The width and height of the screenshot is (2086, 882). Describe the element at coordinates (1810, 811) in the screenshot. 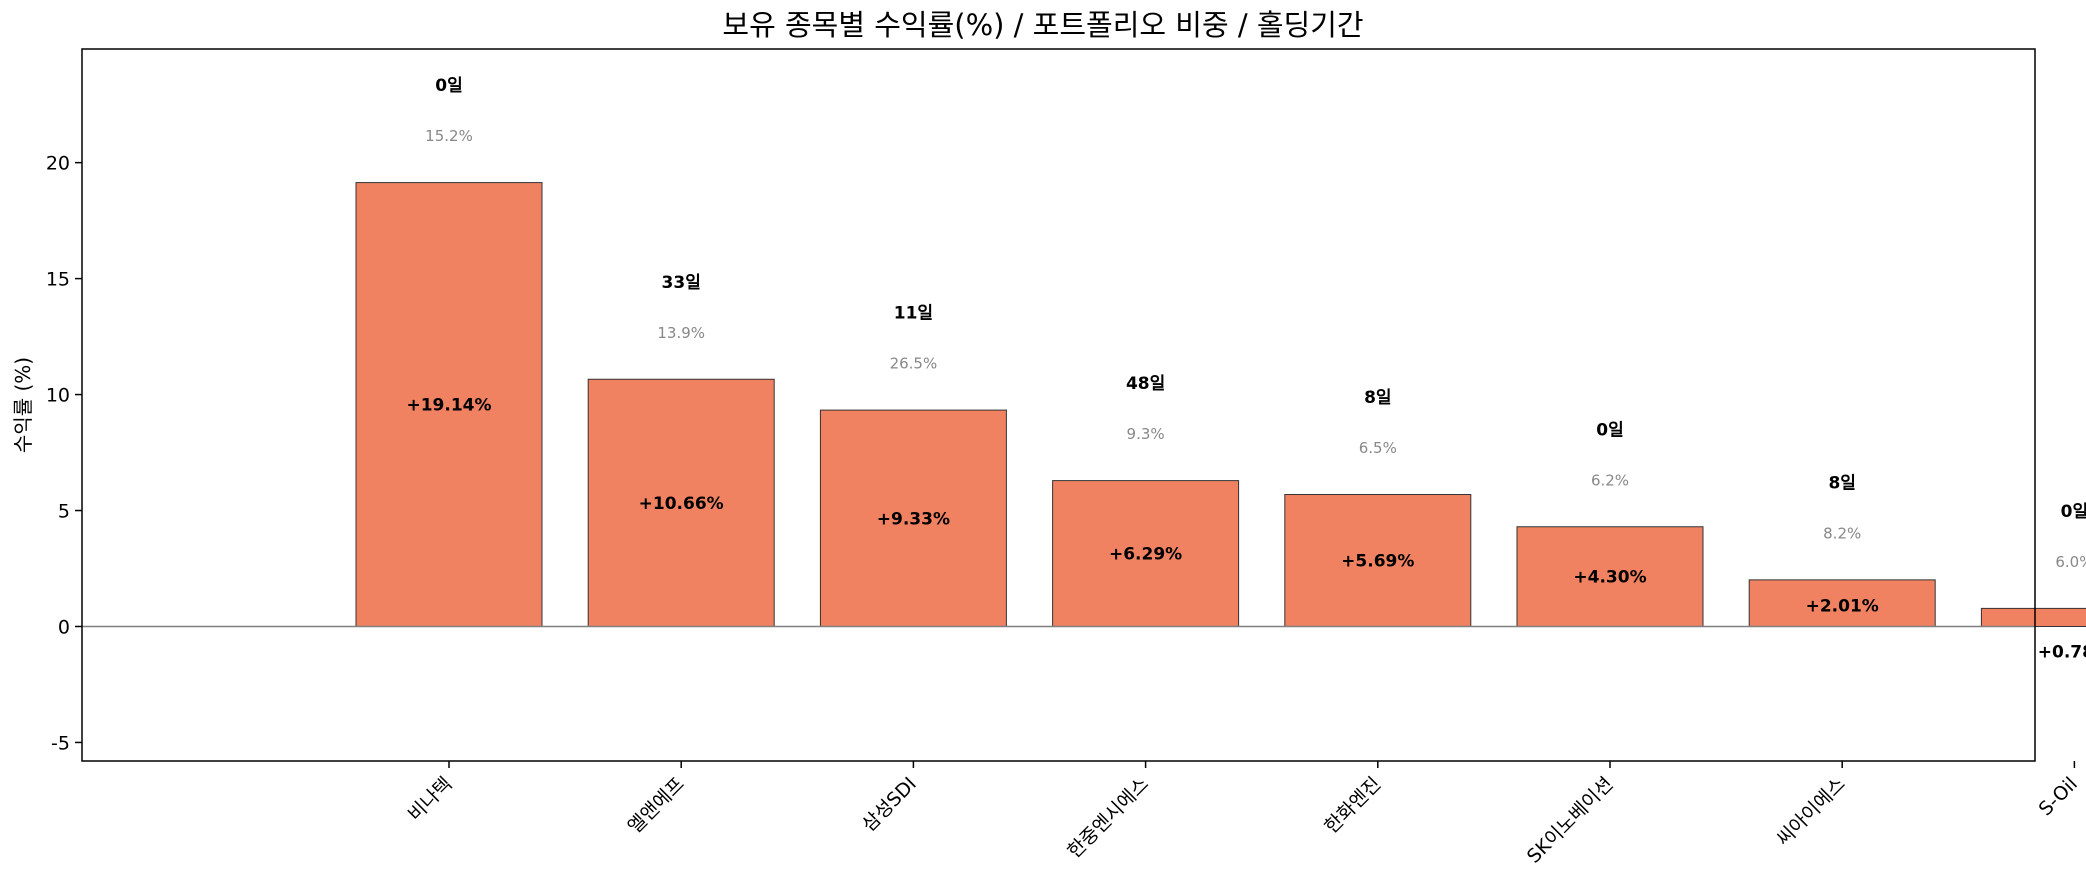

I see `x-tick-label: 씨아이에스` at that location.